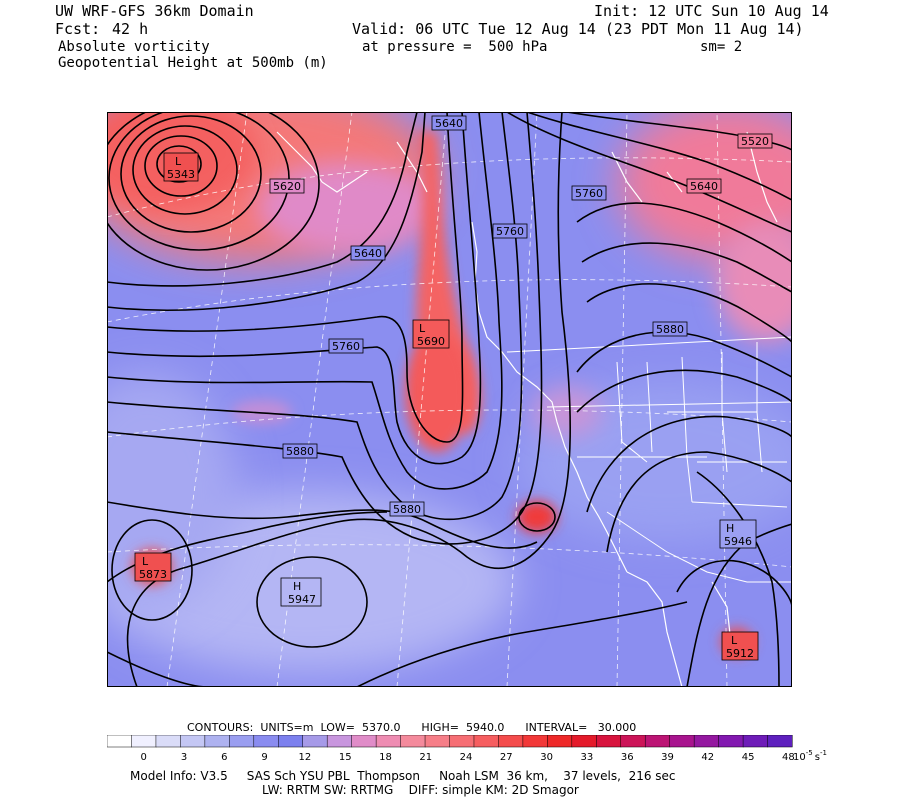 This screenshot has width=900, height=800. Describe the element at coordinates (546, 757) in the screenshot. I see `colorbar-tick-label: 30` at that location.